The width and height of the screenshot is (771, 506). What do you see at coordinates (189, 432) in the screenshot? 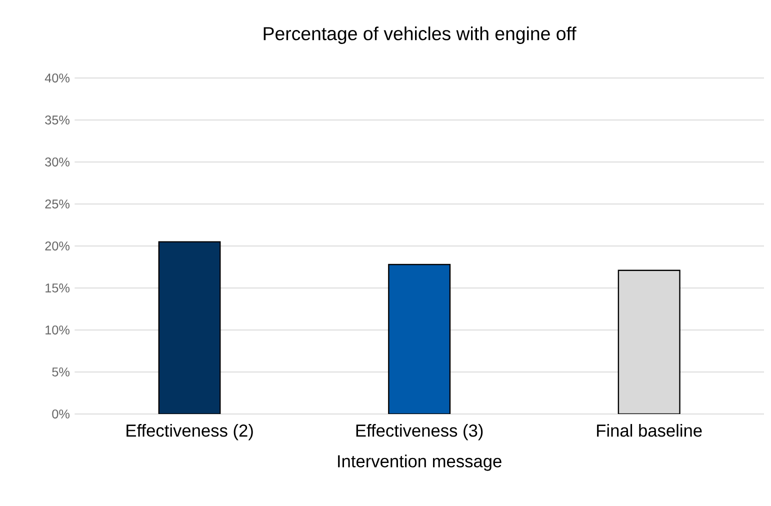
I see `x-tick-label: Effectiveness (2)` at bounding box center [189, 432].